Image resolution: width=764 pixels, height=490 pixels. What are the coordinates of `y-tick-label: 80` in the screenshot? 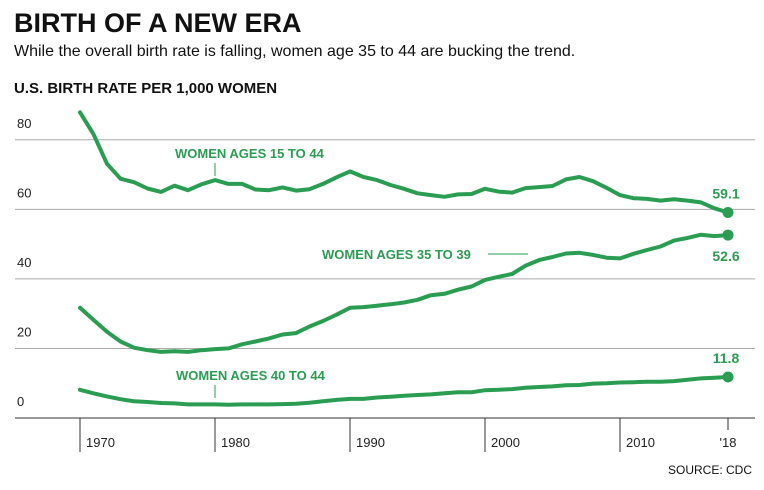 It's located at (24, 123).